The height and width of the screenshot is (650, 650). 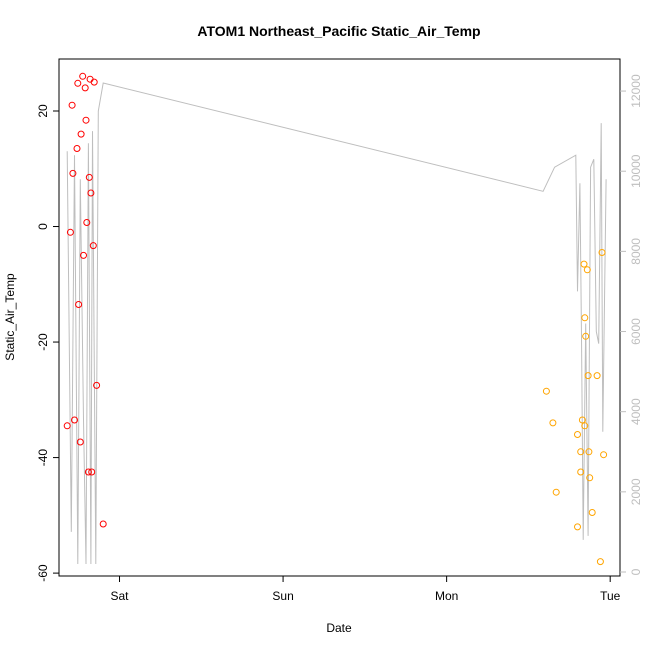 I want to click on y-tick-label: 20, so click(x=43, y=111).